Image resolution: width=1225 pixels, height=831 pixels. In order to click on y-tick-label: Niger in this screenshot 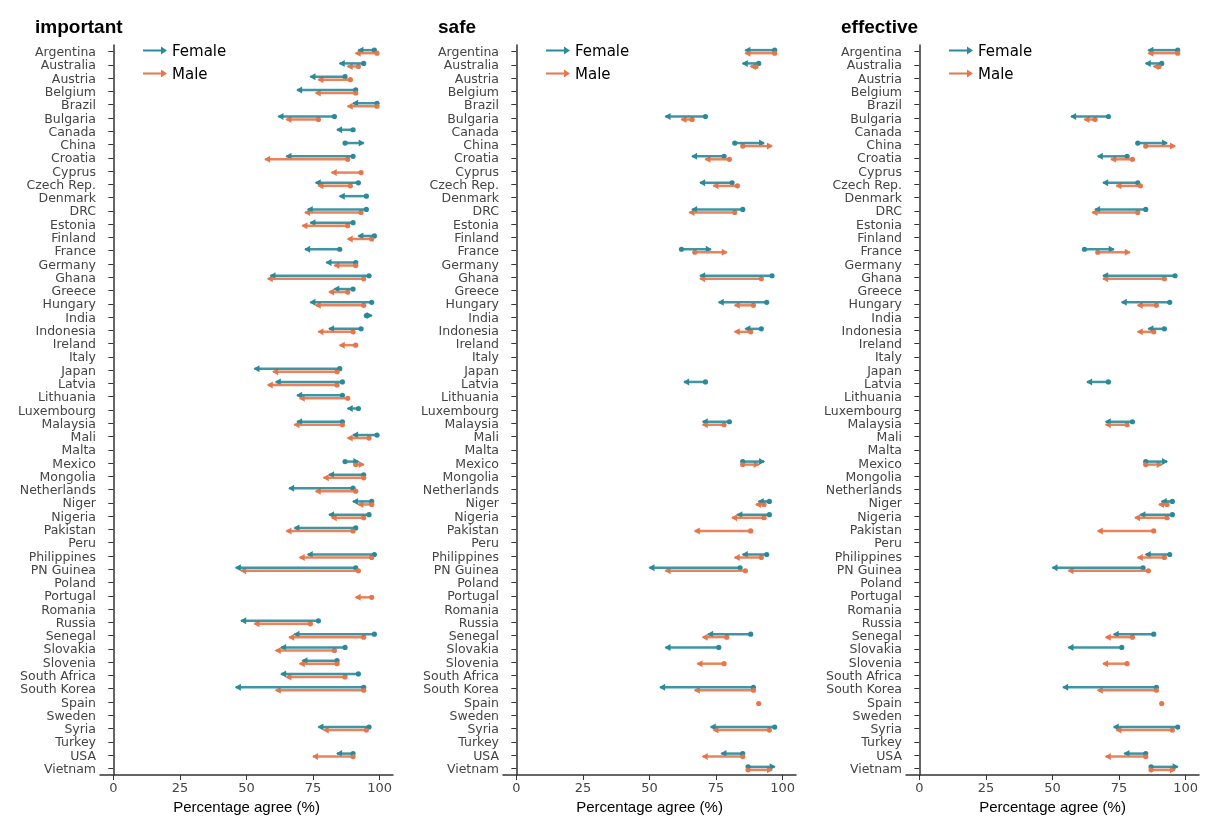, I will do `click(482, 503)`.